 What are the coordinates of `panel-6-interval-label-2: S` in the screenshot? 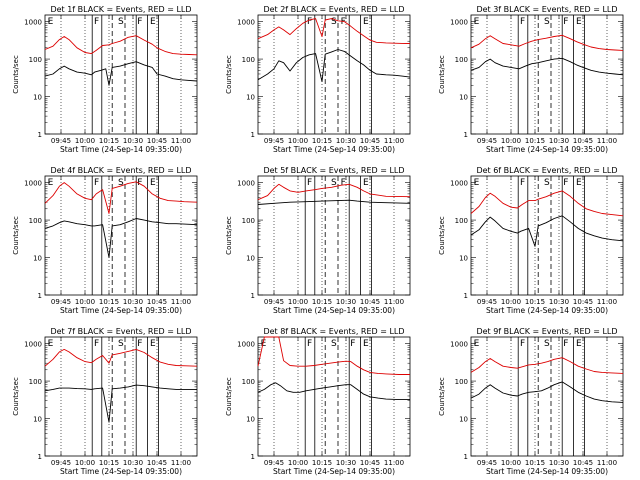 It's located at (547, 183).